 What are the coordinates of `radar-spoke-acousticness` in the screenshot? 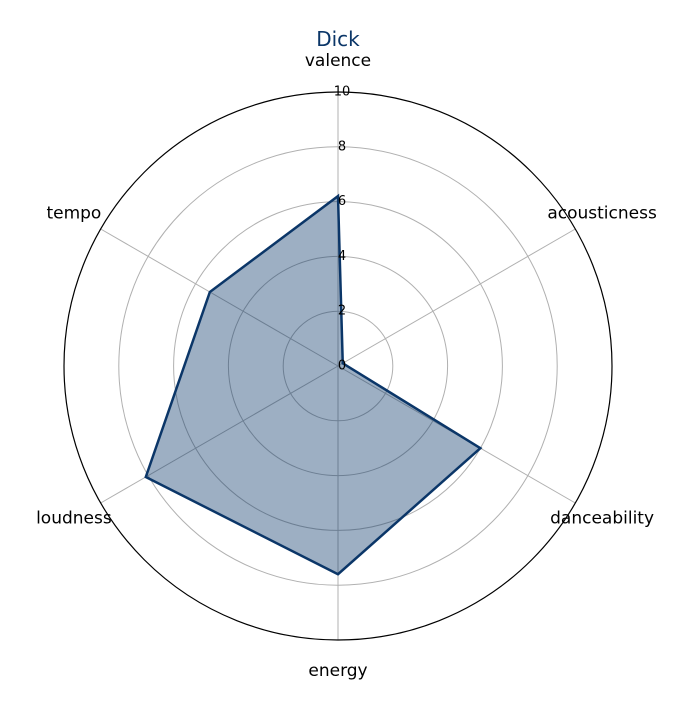 It's located at (456, 297).